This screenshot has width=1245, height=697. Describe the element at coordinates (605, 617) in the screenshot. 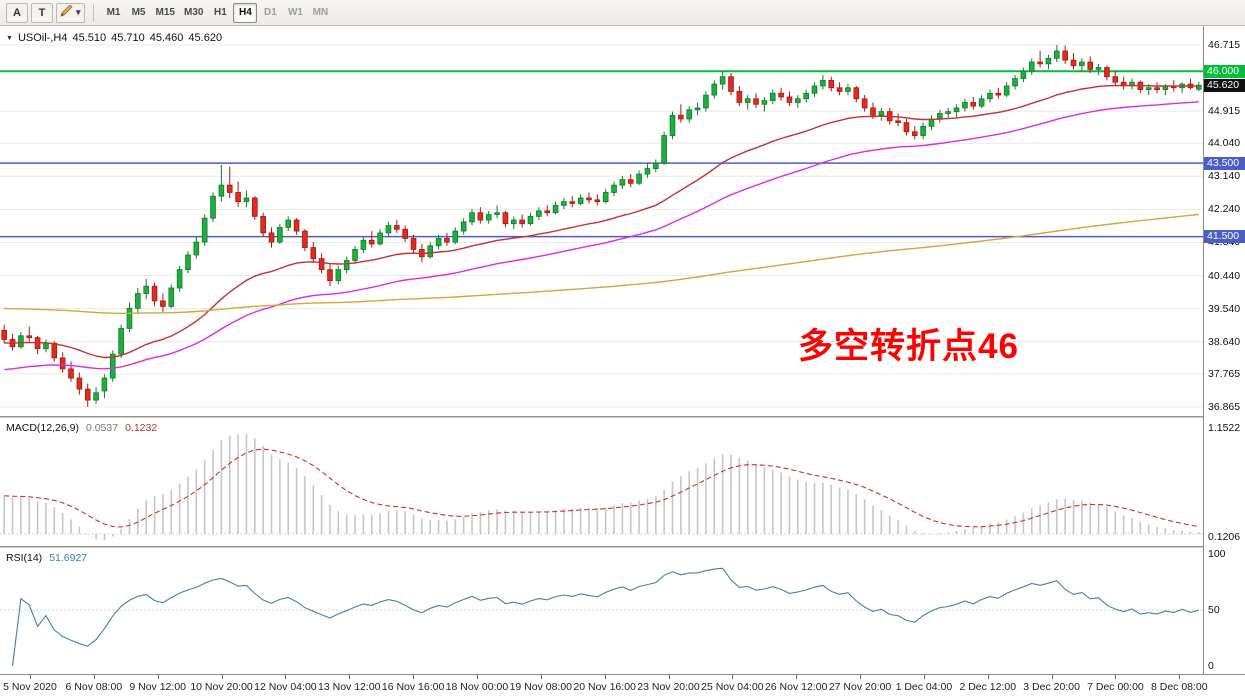

I see `rsi-line` at that location.